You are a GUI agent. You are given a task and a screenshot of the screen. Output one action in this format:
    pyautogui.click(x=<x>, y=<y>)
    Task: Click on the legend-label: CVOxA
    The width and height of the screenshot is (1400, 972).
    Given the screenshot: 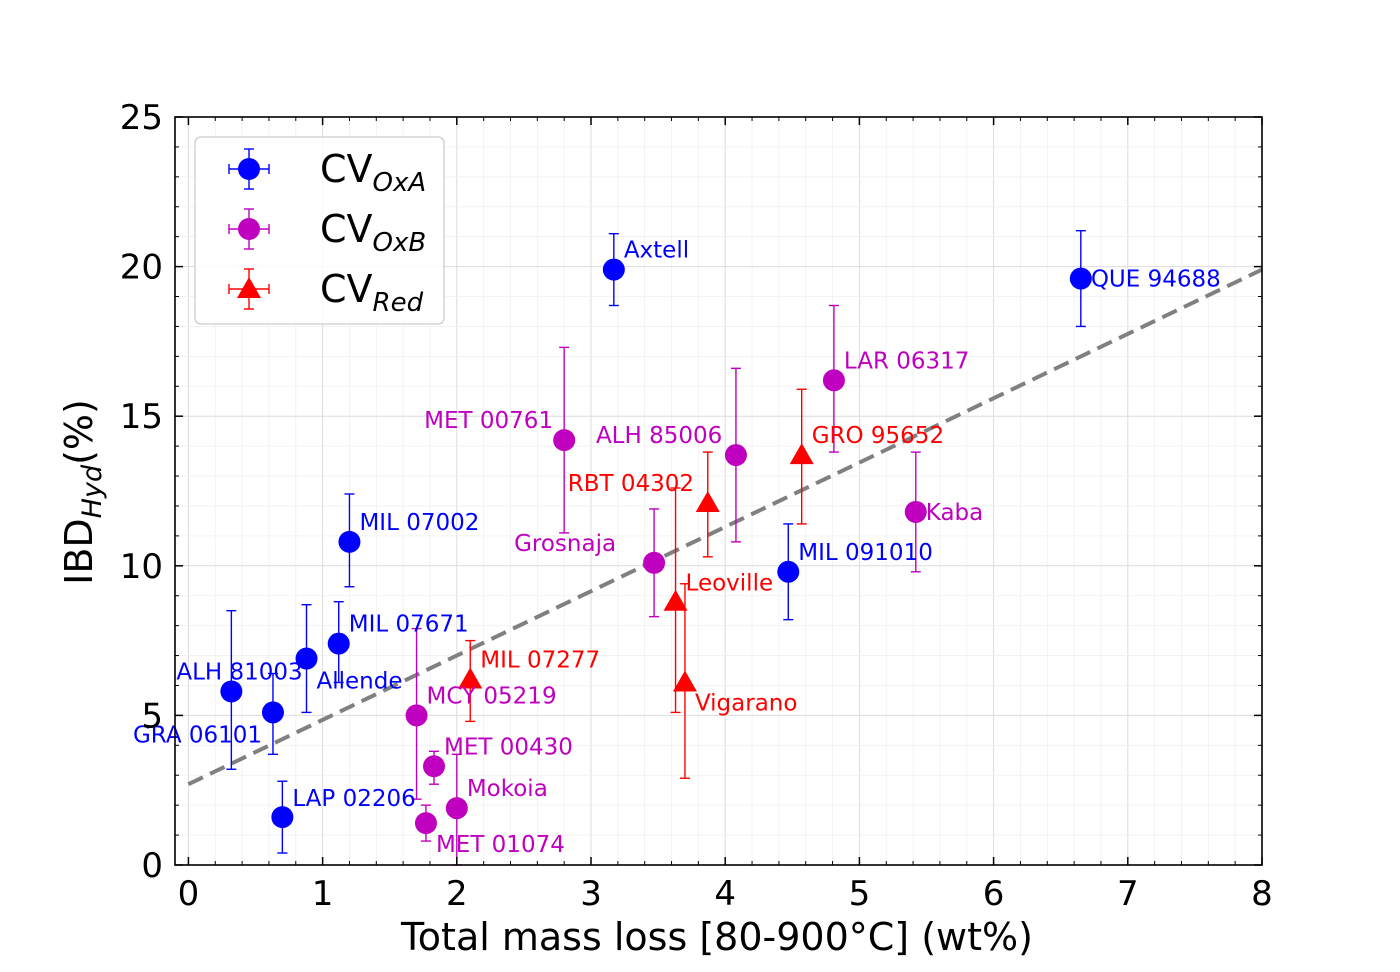 What is the action you would take?
    pyautogui.click(x=373, y=172)
    